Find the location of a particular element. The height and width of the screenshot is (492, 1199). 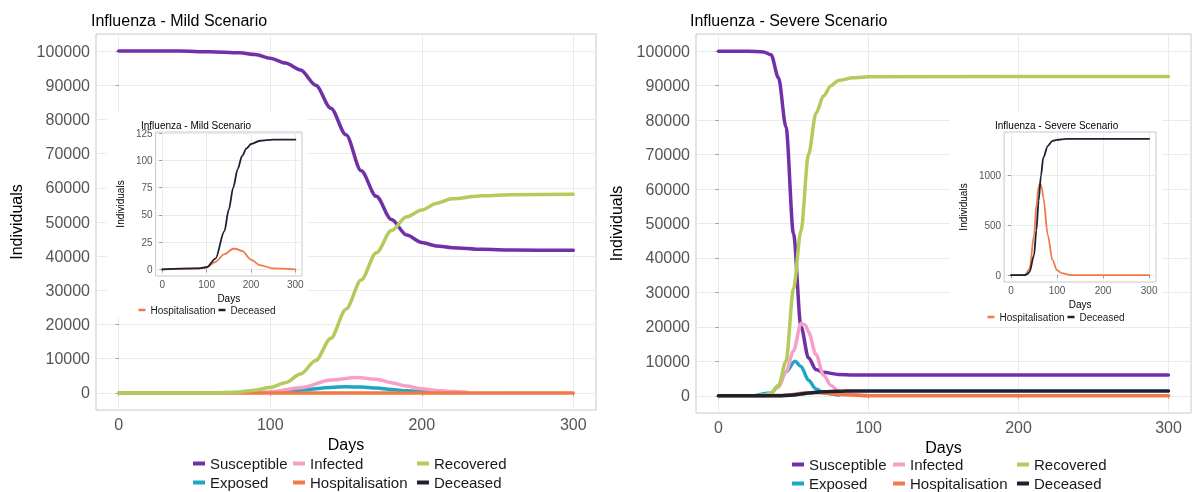

y-tick-label: 1000 is located at coordinates (990, 176).